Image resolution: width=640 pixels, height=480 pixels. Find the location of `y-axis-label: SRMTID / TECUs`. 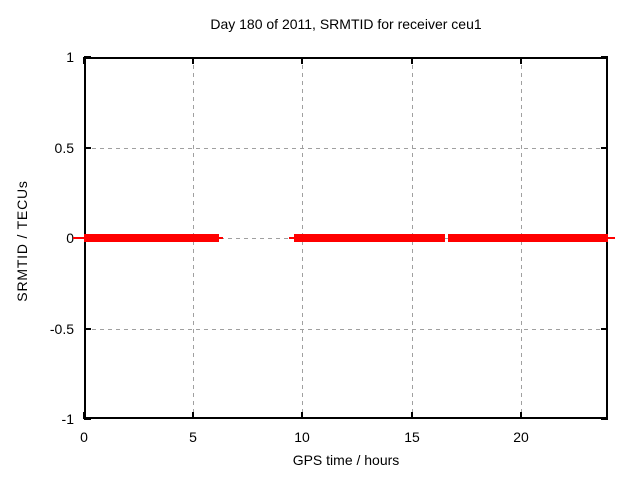

y-axis-label: SRMTID / TECUs is located at coordinates (22, 241).